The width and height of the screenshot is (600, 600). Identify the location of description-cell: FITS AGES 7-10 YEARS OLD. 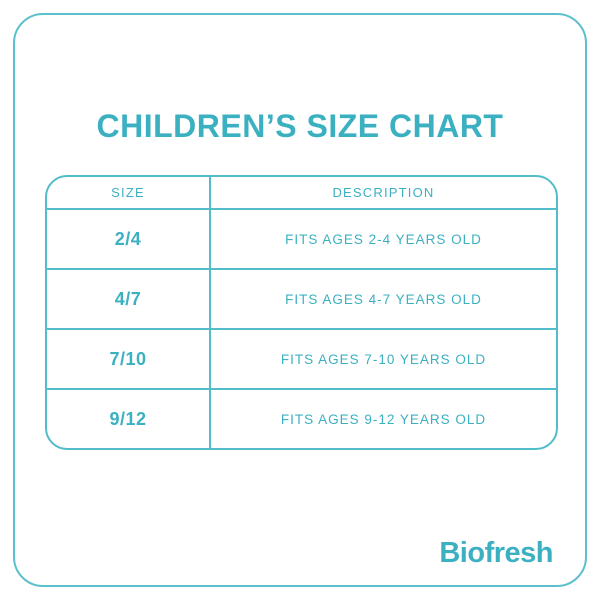
(383, 359).